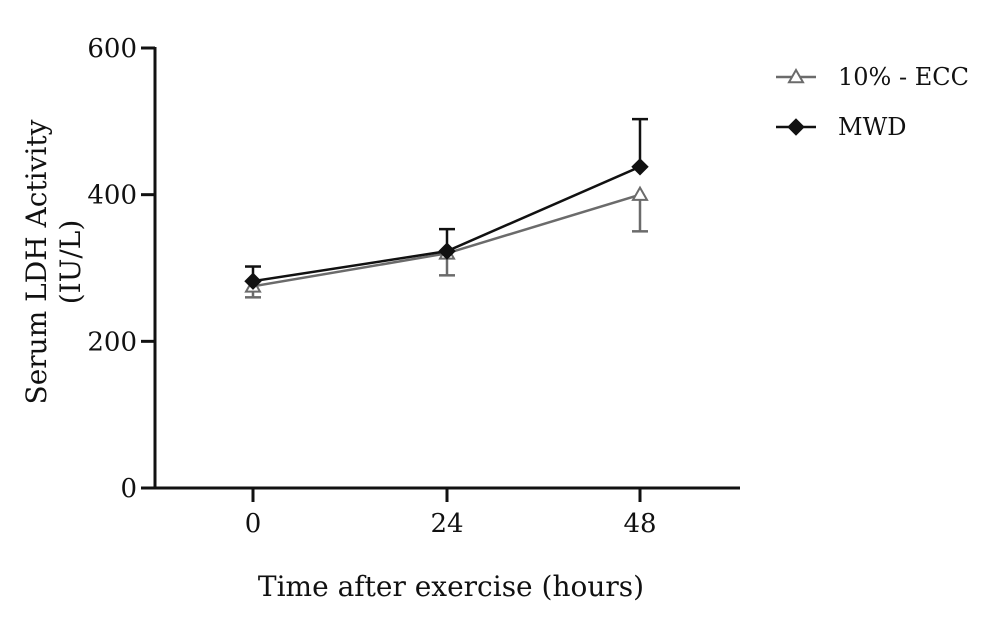 This screenshot has width=1000, height=630. Describe the element at coordinates (121, 269) in the screenshot. I see `y-axis-ticks: 0 200 400 600` at that location.